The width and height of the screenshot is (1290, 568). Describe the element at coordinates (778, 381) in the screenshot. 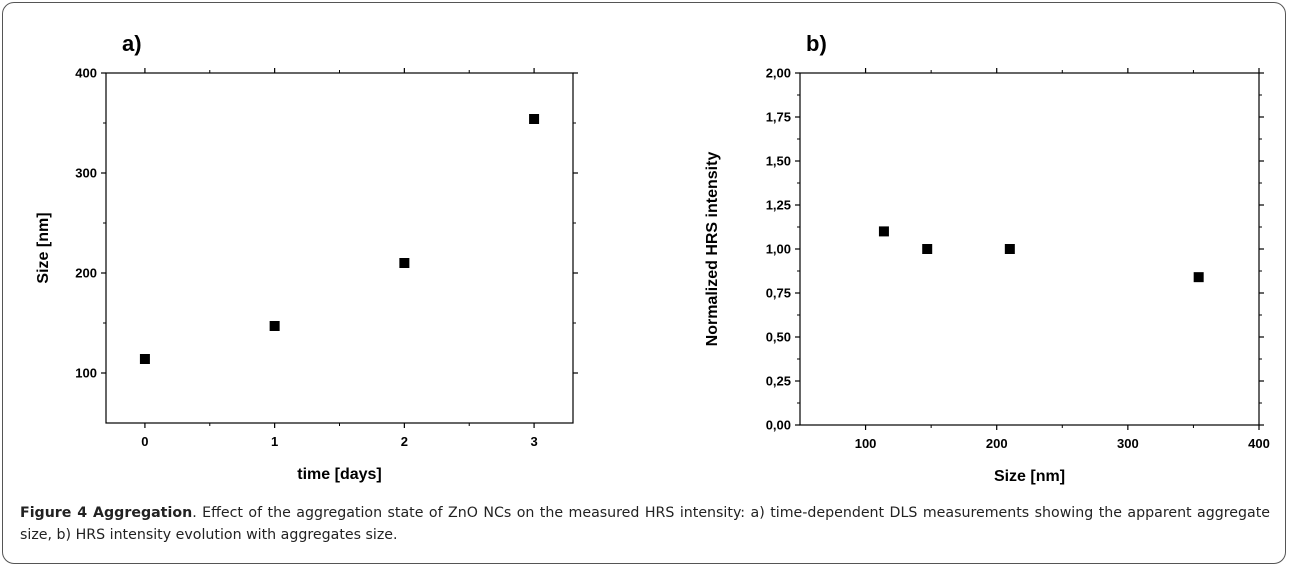

I see `y-tick-label-b: 0,25` at that location.